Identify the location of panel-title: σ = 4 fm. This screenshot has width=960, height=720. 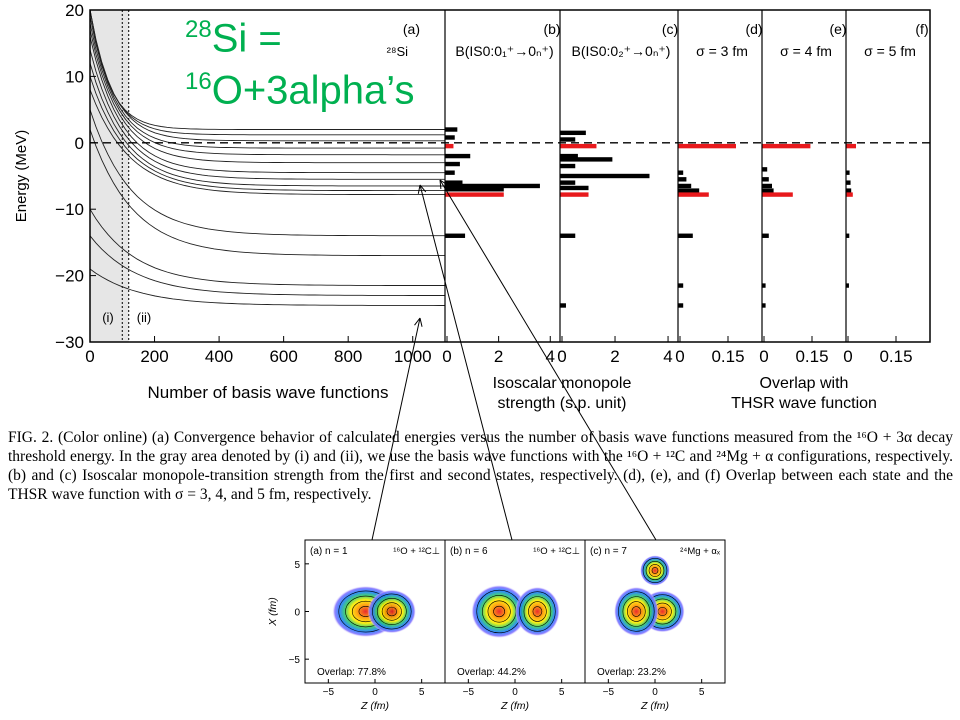
(806, 51).